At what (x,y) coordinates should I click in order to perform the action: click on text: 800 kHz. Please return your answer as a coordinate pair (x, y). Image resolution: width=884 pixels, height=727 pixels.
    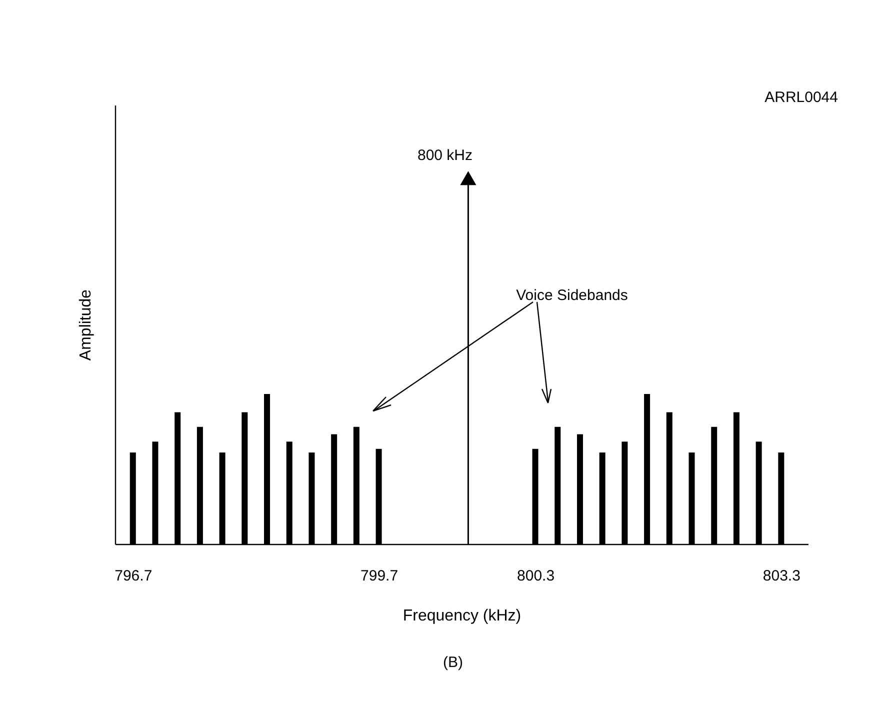
    Looking at the image, I should click on (445, 155).